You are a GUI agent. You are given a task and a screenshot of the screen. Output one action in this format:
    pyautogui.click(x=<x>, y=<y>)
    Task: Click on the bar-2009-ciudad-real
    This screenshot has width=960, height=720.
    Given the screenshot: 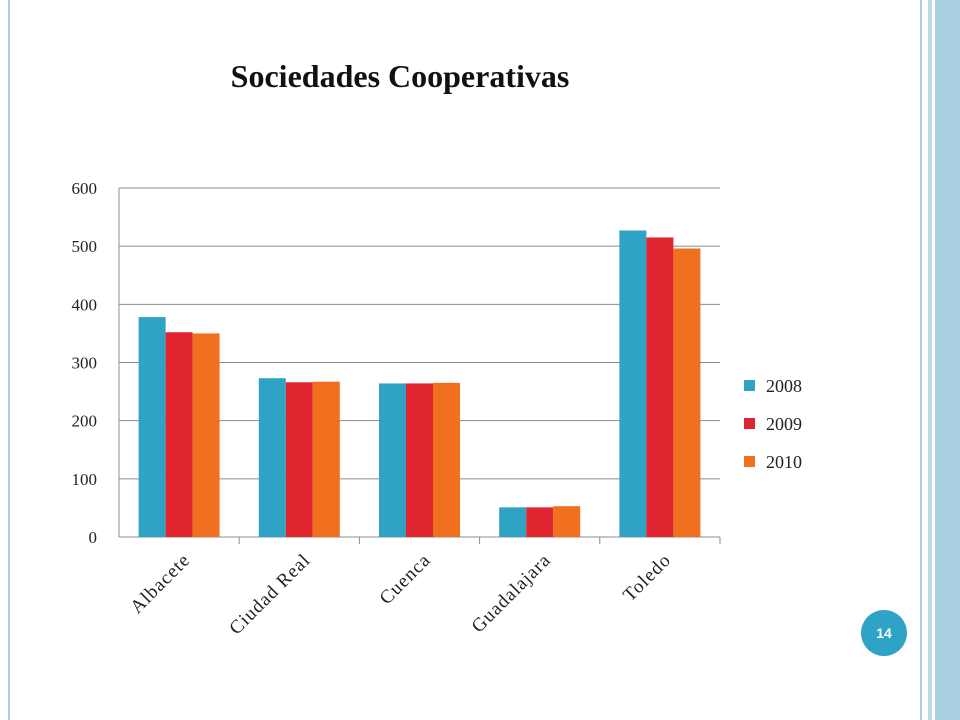 What is the action you would take?
    pyautogui.click(x=299, y=459)
    